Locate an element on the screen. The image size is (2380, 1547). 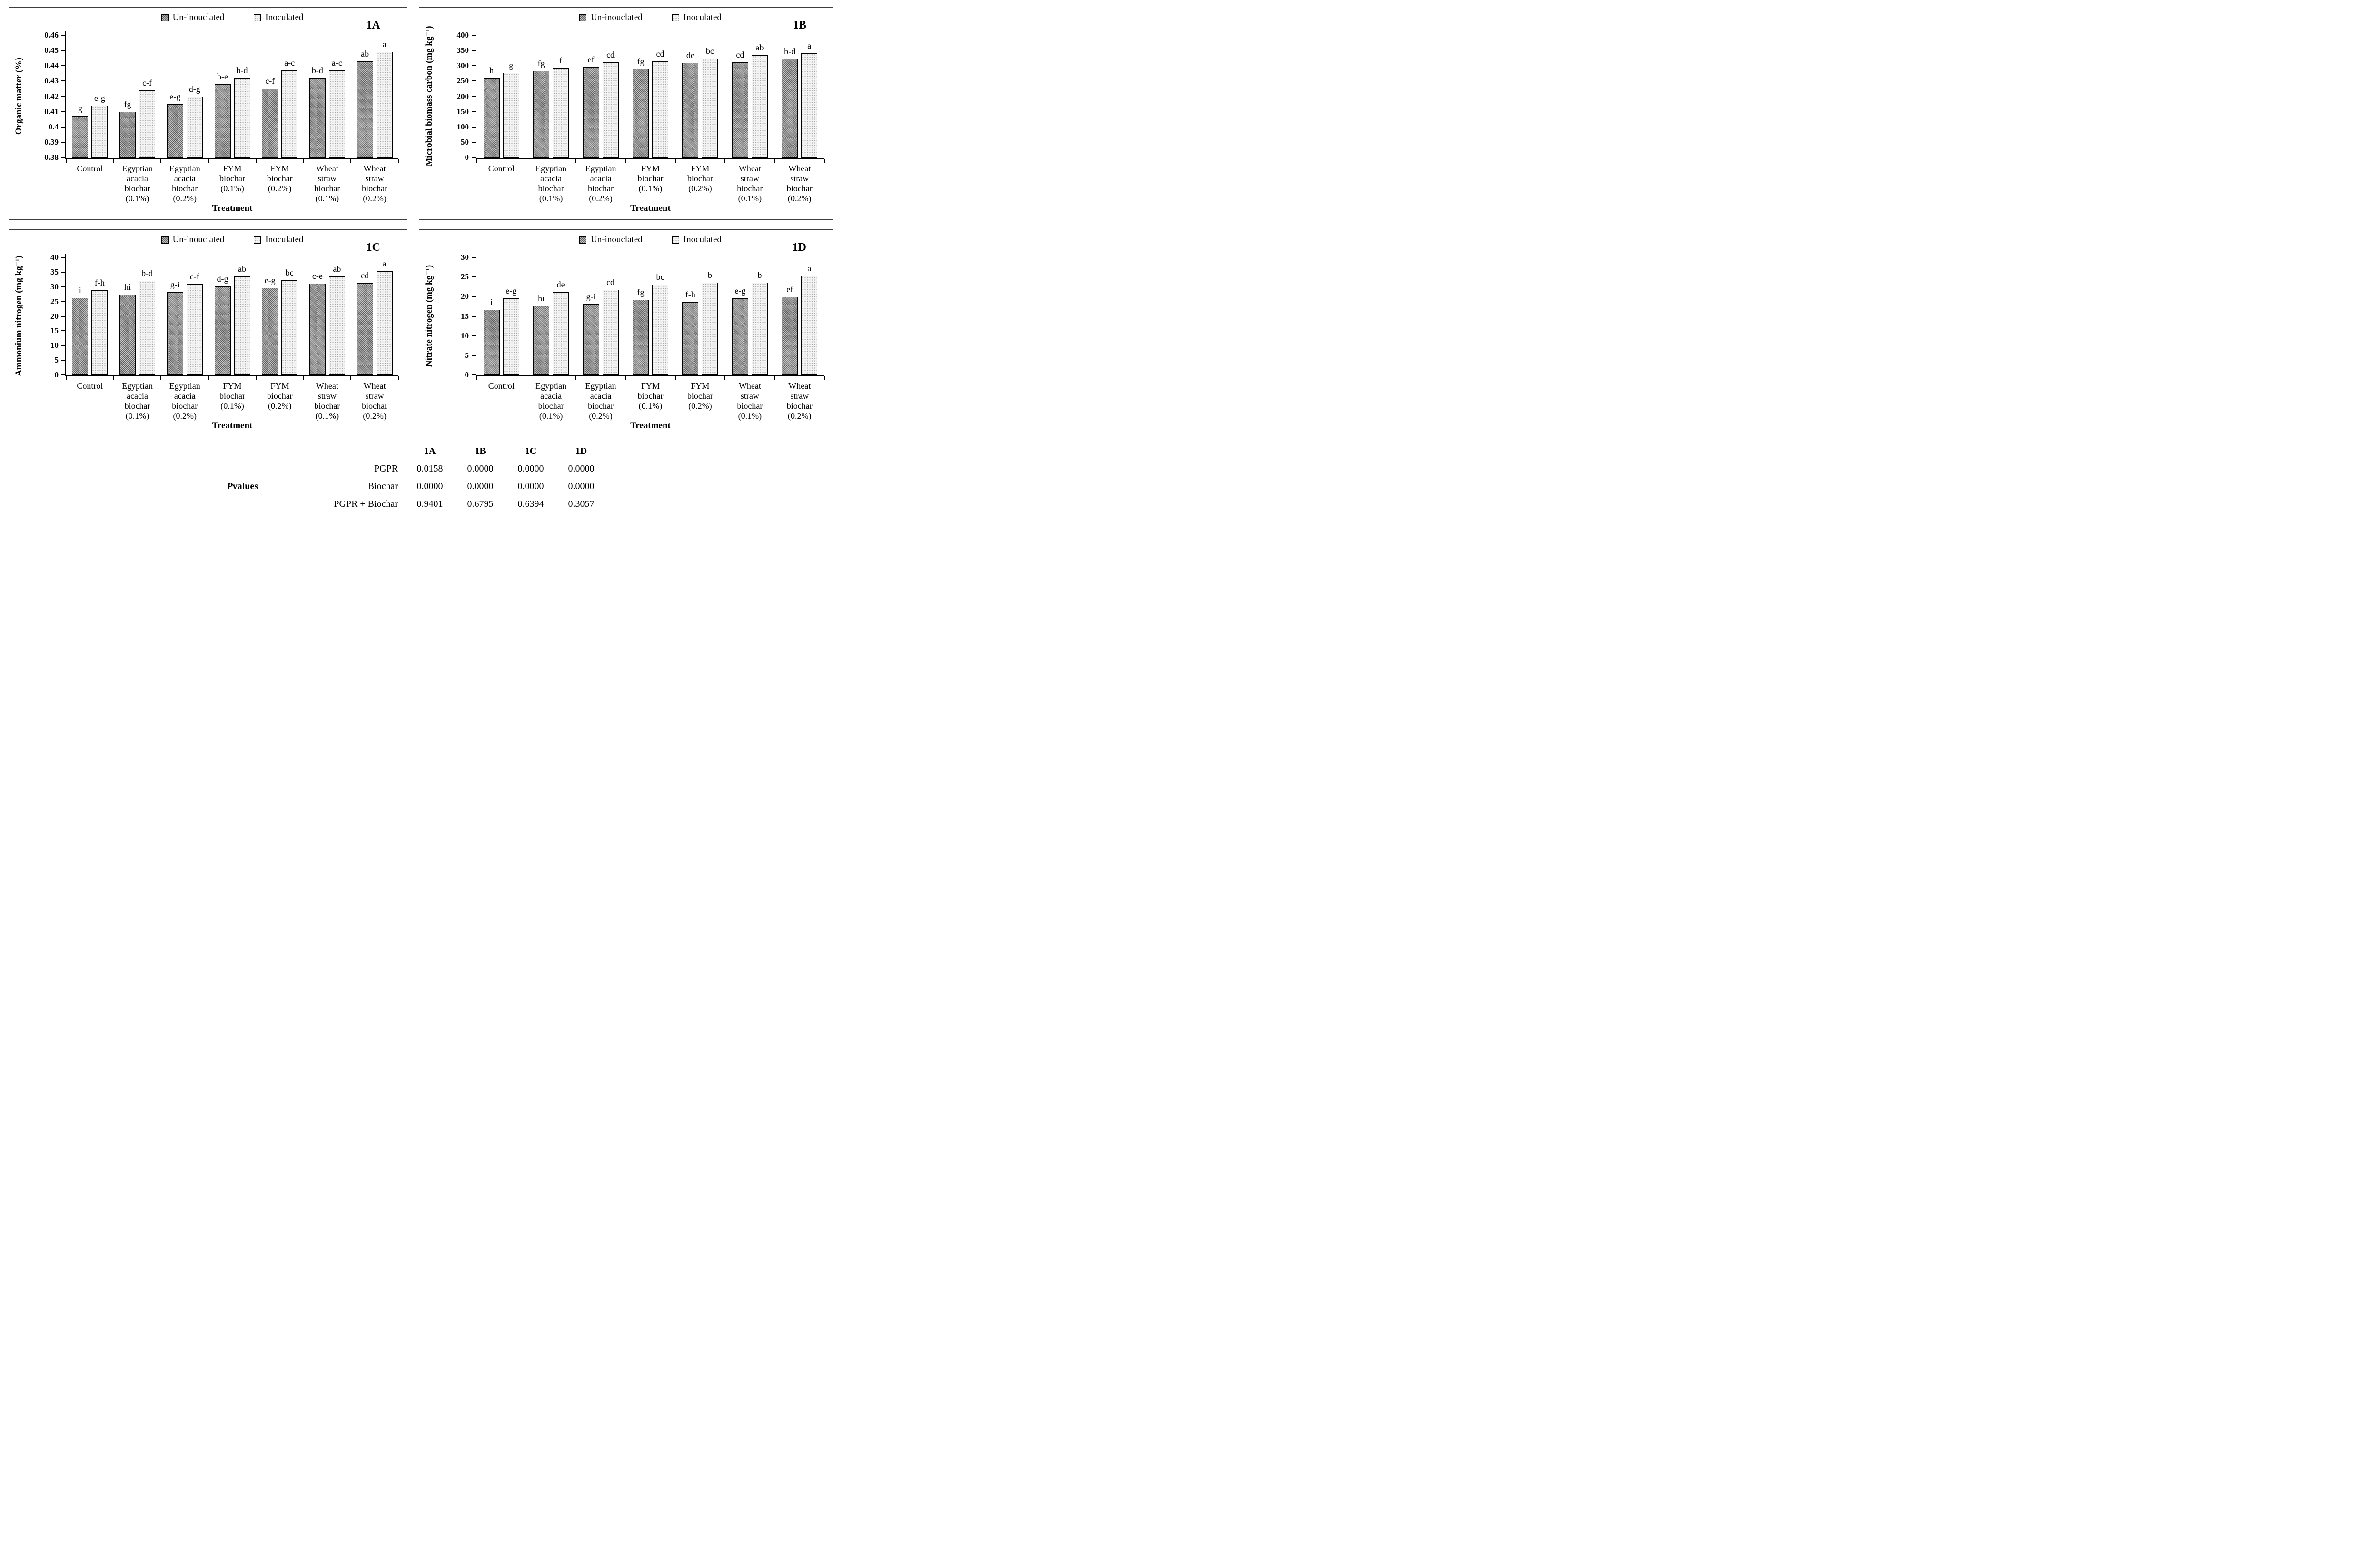
y-tick-label: 0.42 is located at coordinates (51, 96).